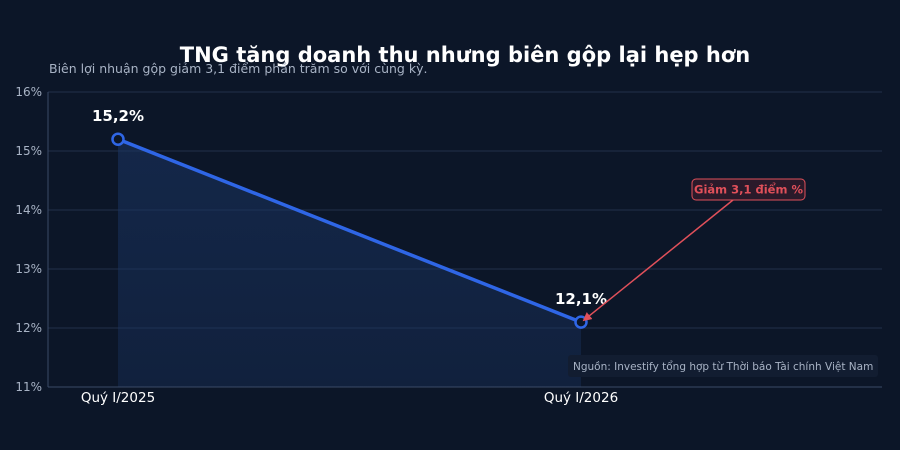 The image size is (900, 450). Describe the element at coordinates (118, 116) in the screenshot. I see `data-label: 15,2%` at that location.